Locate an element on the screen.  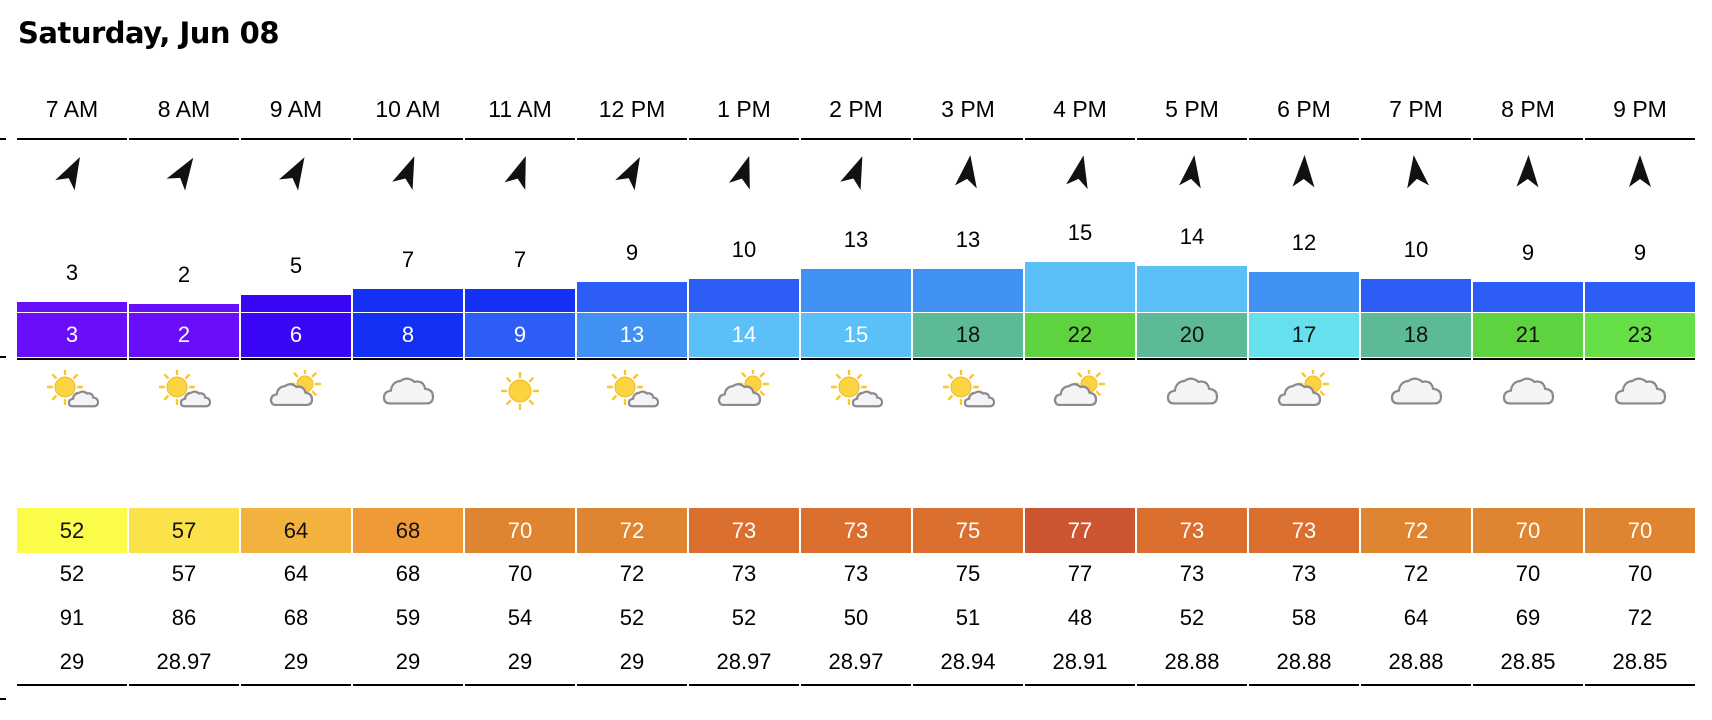
hour-time-label: 9 AM is located at coordinates (296, 113).